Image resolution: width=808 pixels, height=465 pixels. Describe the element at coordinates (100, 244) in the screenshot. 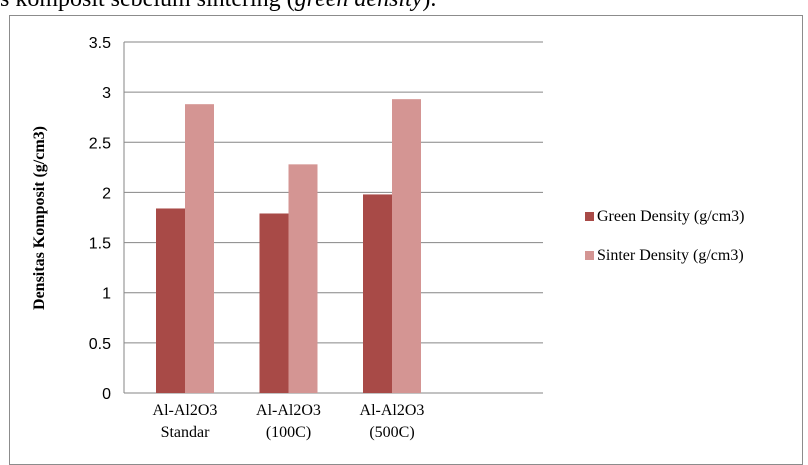

I see `y-tick-label: 1.5` at that location.